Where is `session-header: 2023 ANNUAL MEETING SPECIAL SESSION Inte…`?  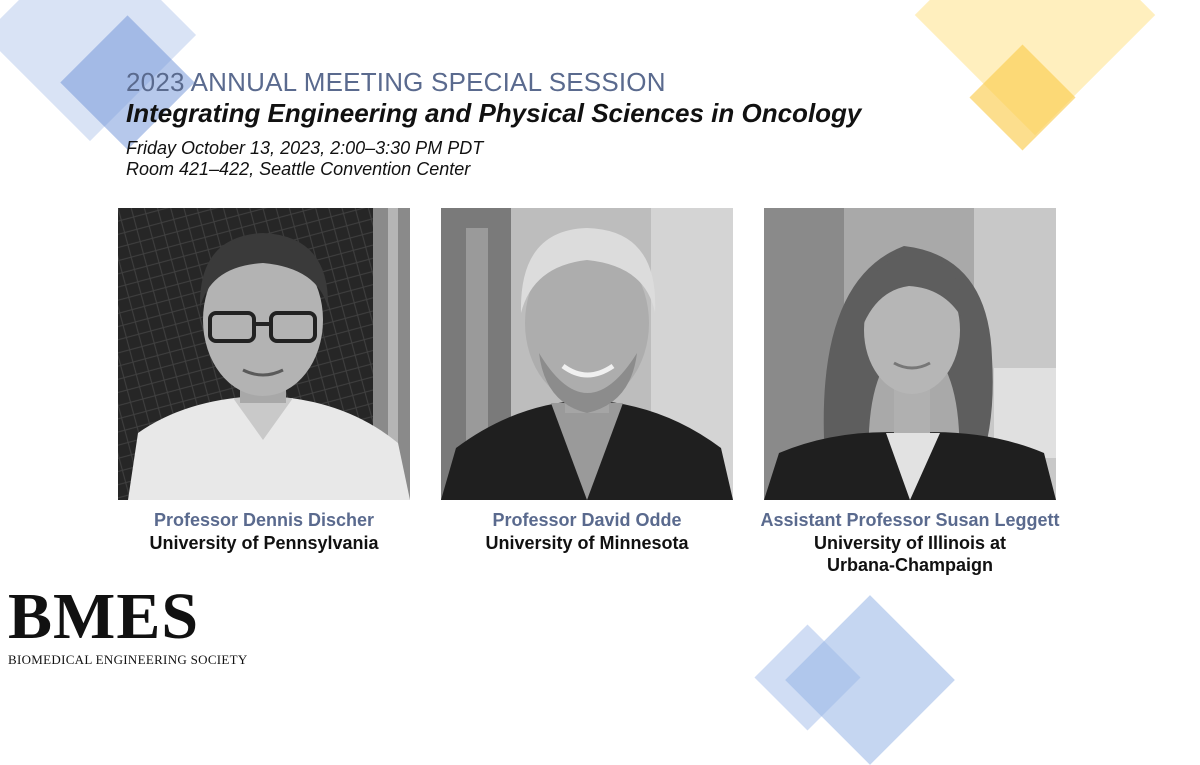 session-header: 2023 ANNUAL MEETING SPECIAL SESSION Inte… is located at coordinates (493, 123).